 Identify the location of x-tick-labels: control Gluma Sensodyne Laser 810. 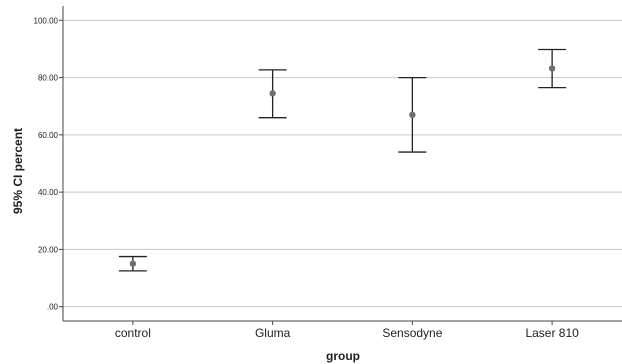
(347, 333).